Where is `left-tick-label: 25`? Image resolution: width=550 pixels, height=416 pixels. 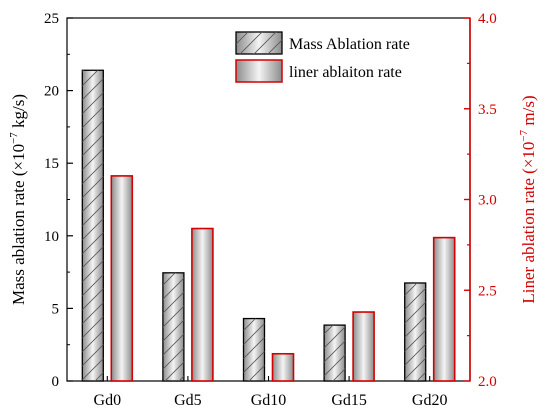 left-tick-label: 25 is located at coordinates (51, 19).